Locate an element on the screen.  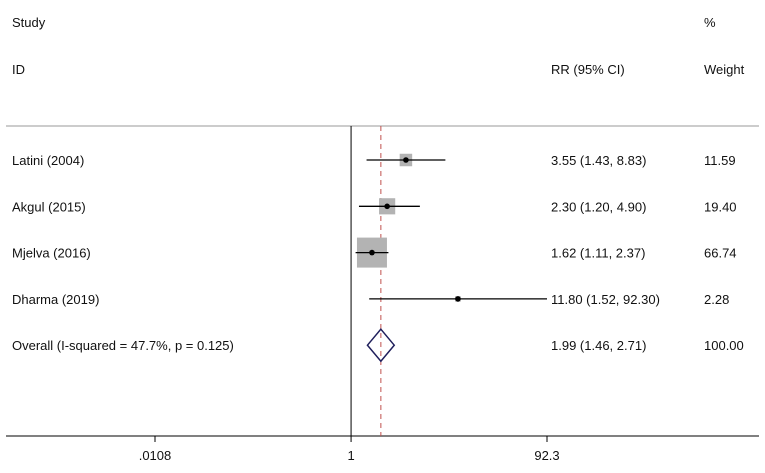
study-weight: 2.28 is located at coordinates (716, 299).